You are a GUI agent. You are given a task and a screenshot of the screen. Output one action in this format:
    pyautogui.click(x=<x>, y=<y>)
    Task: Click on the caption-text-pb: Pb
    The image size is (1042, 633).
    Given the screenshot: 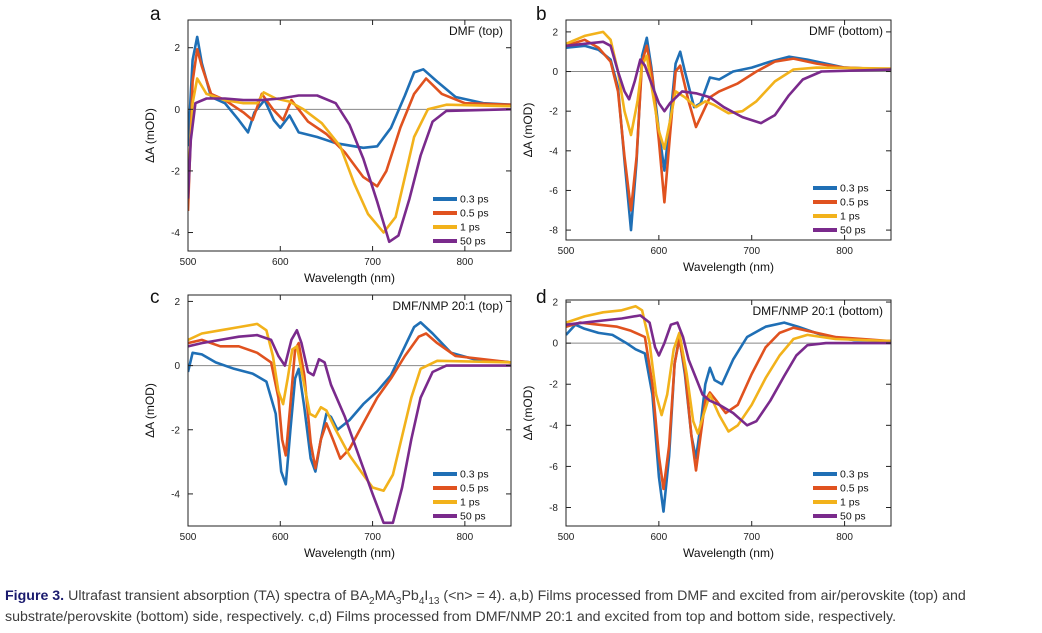 What is the action you would take?
    pyautogui.click(x=410, y=596)
    